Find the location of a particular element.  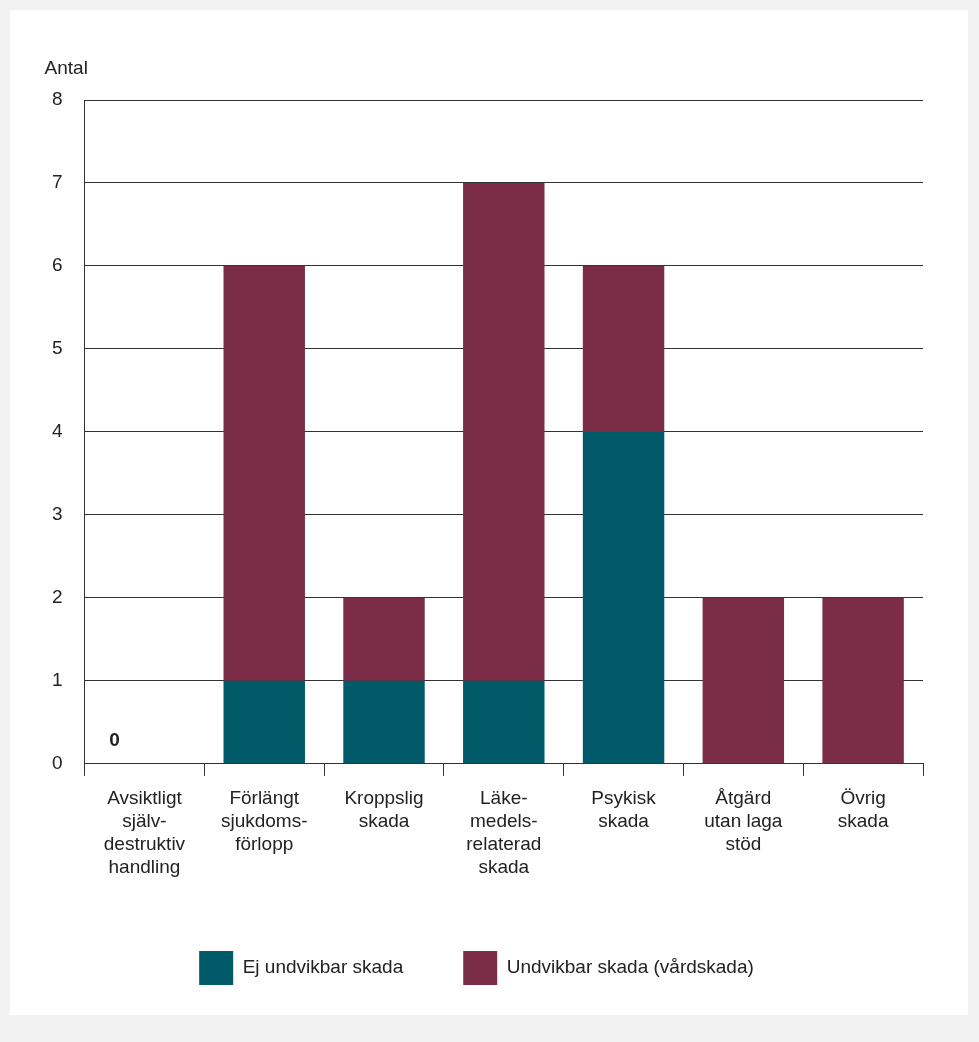

y-tick-label: 4 is located at coordinates (57, 431).